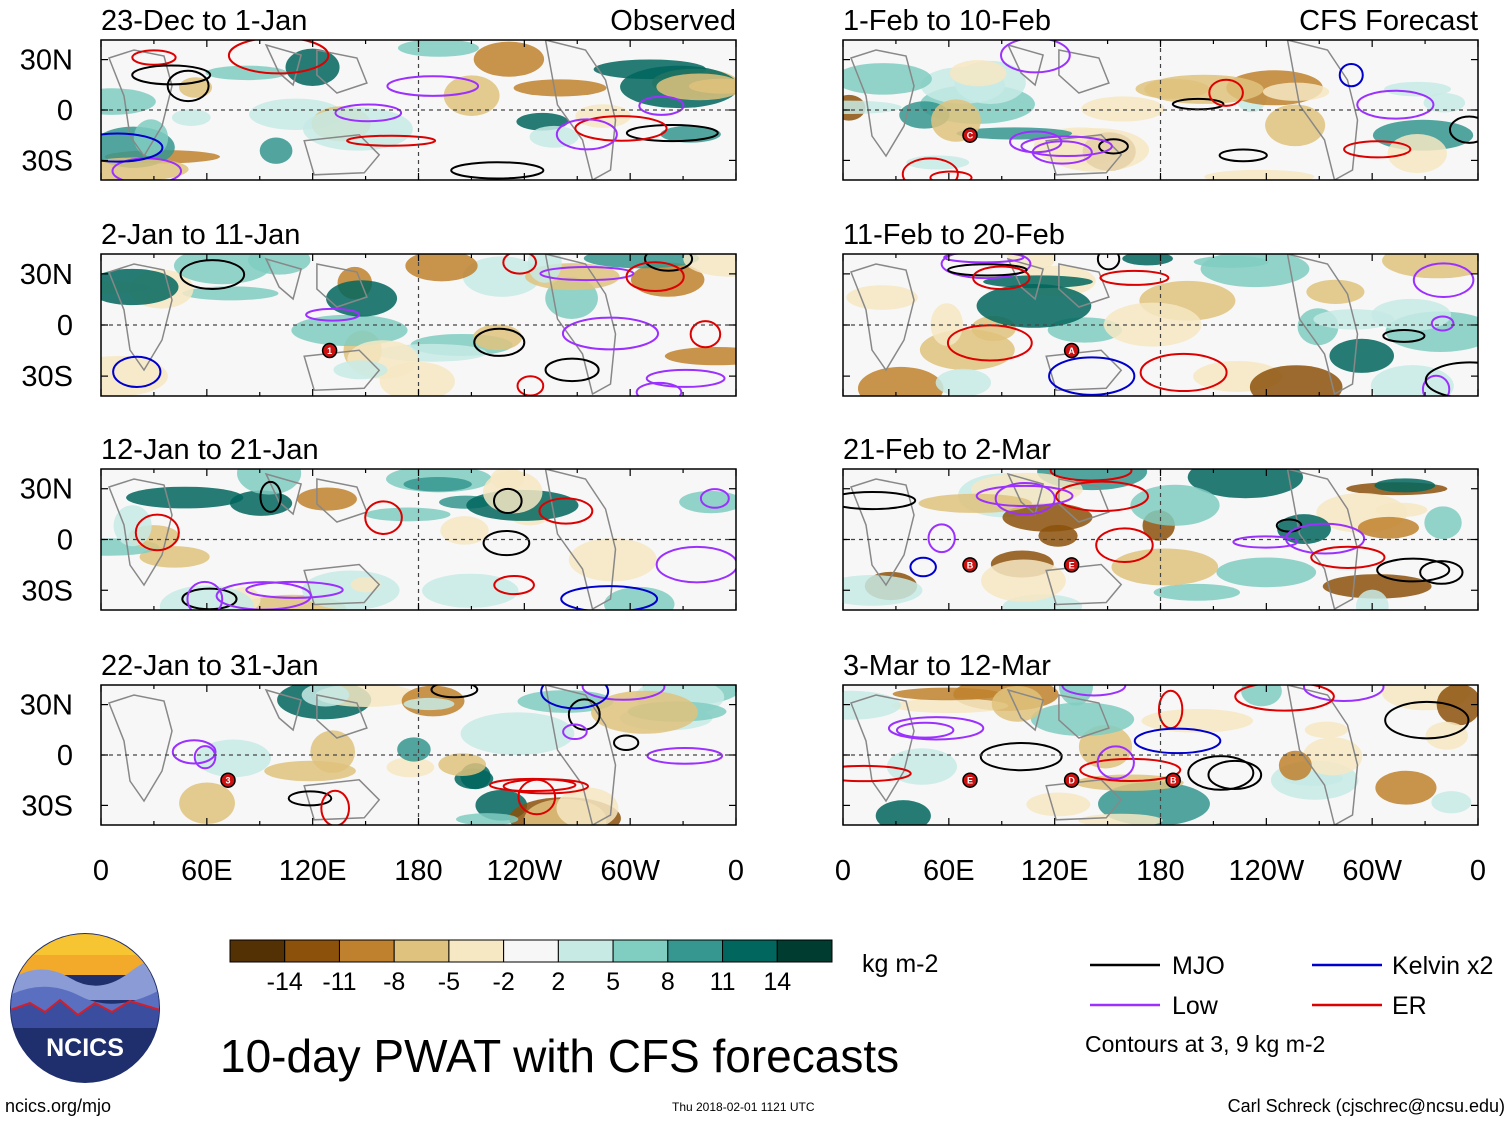 The width and height of the screenshot is (1510, 1121). I want to click on forecast-label: CFS Forecast, so click(1388, 21).